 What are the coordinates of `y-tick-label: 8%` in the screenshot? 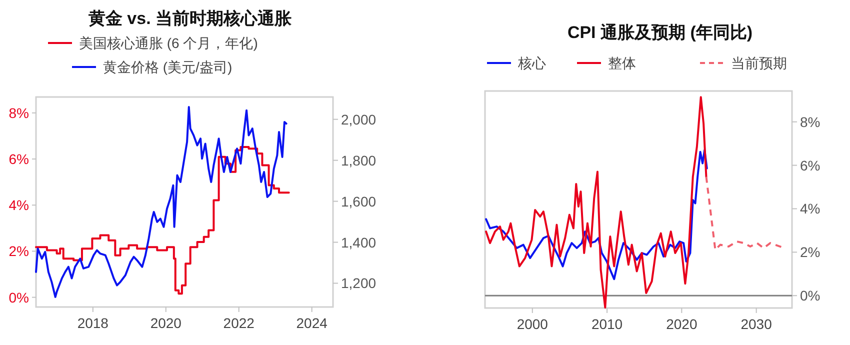 It's located at (18, 112).